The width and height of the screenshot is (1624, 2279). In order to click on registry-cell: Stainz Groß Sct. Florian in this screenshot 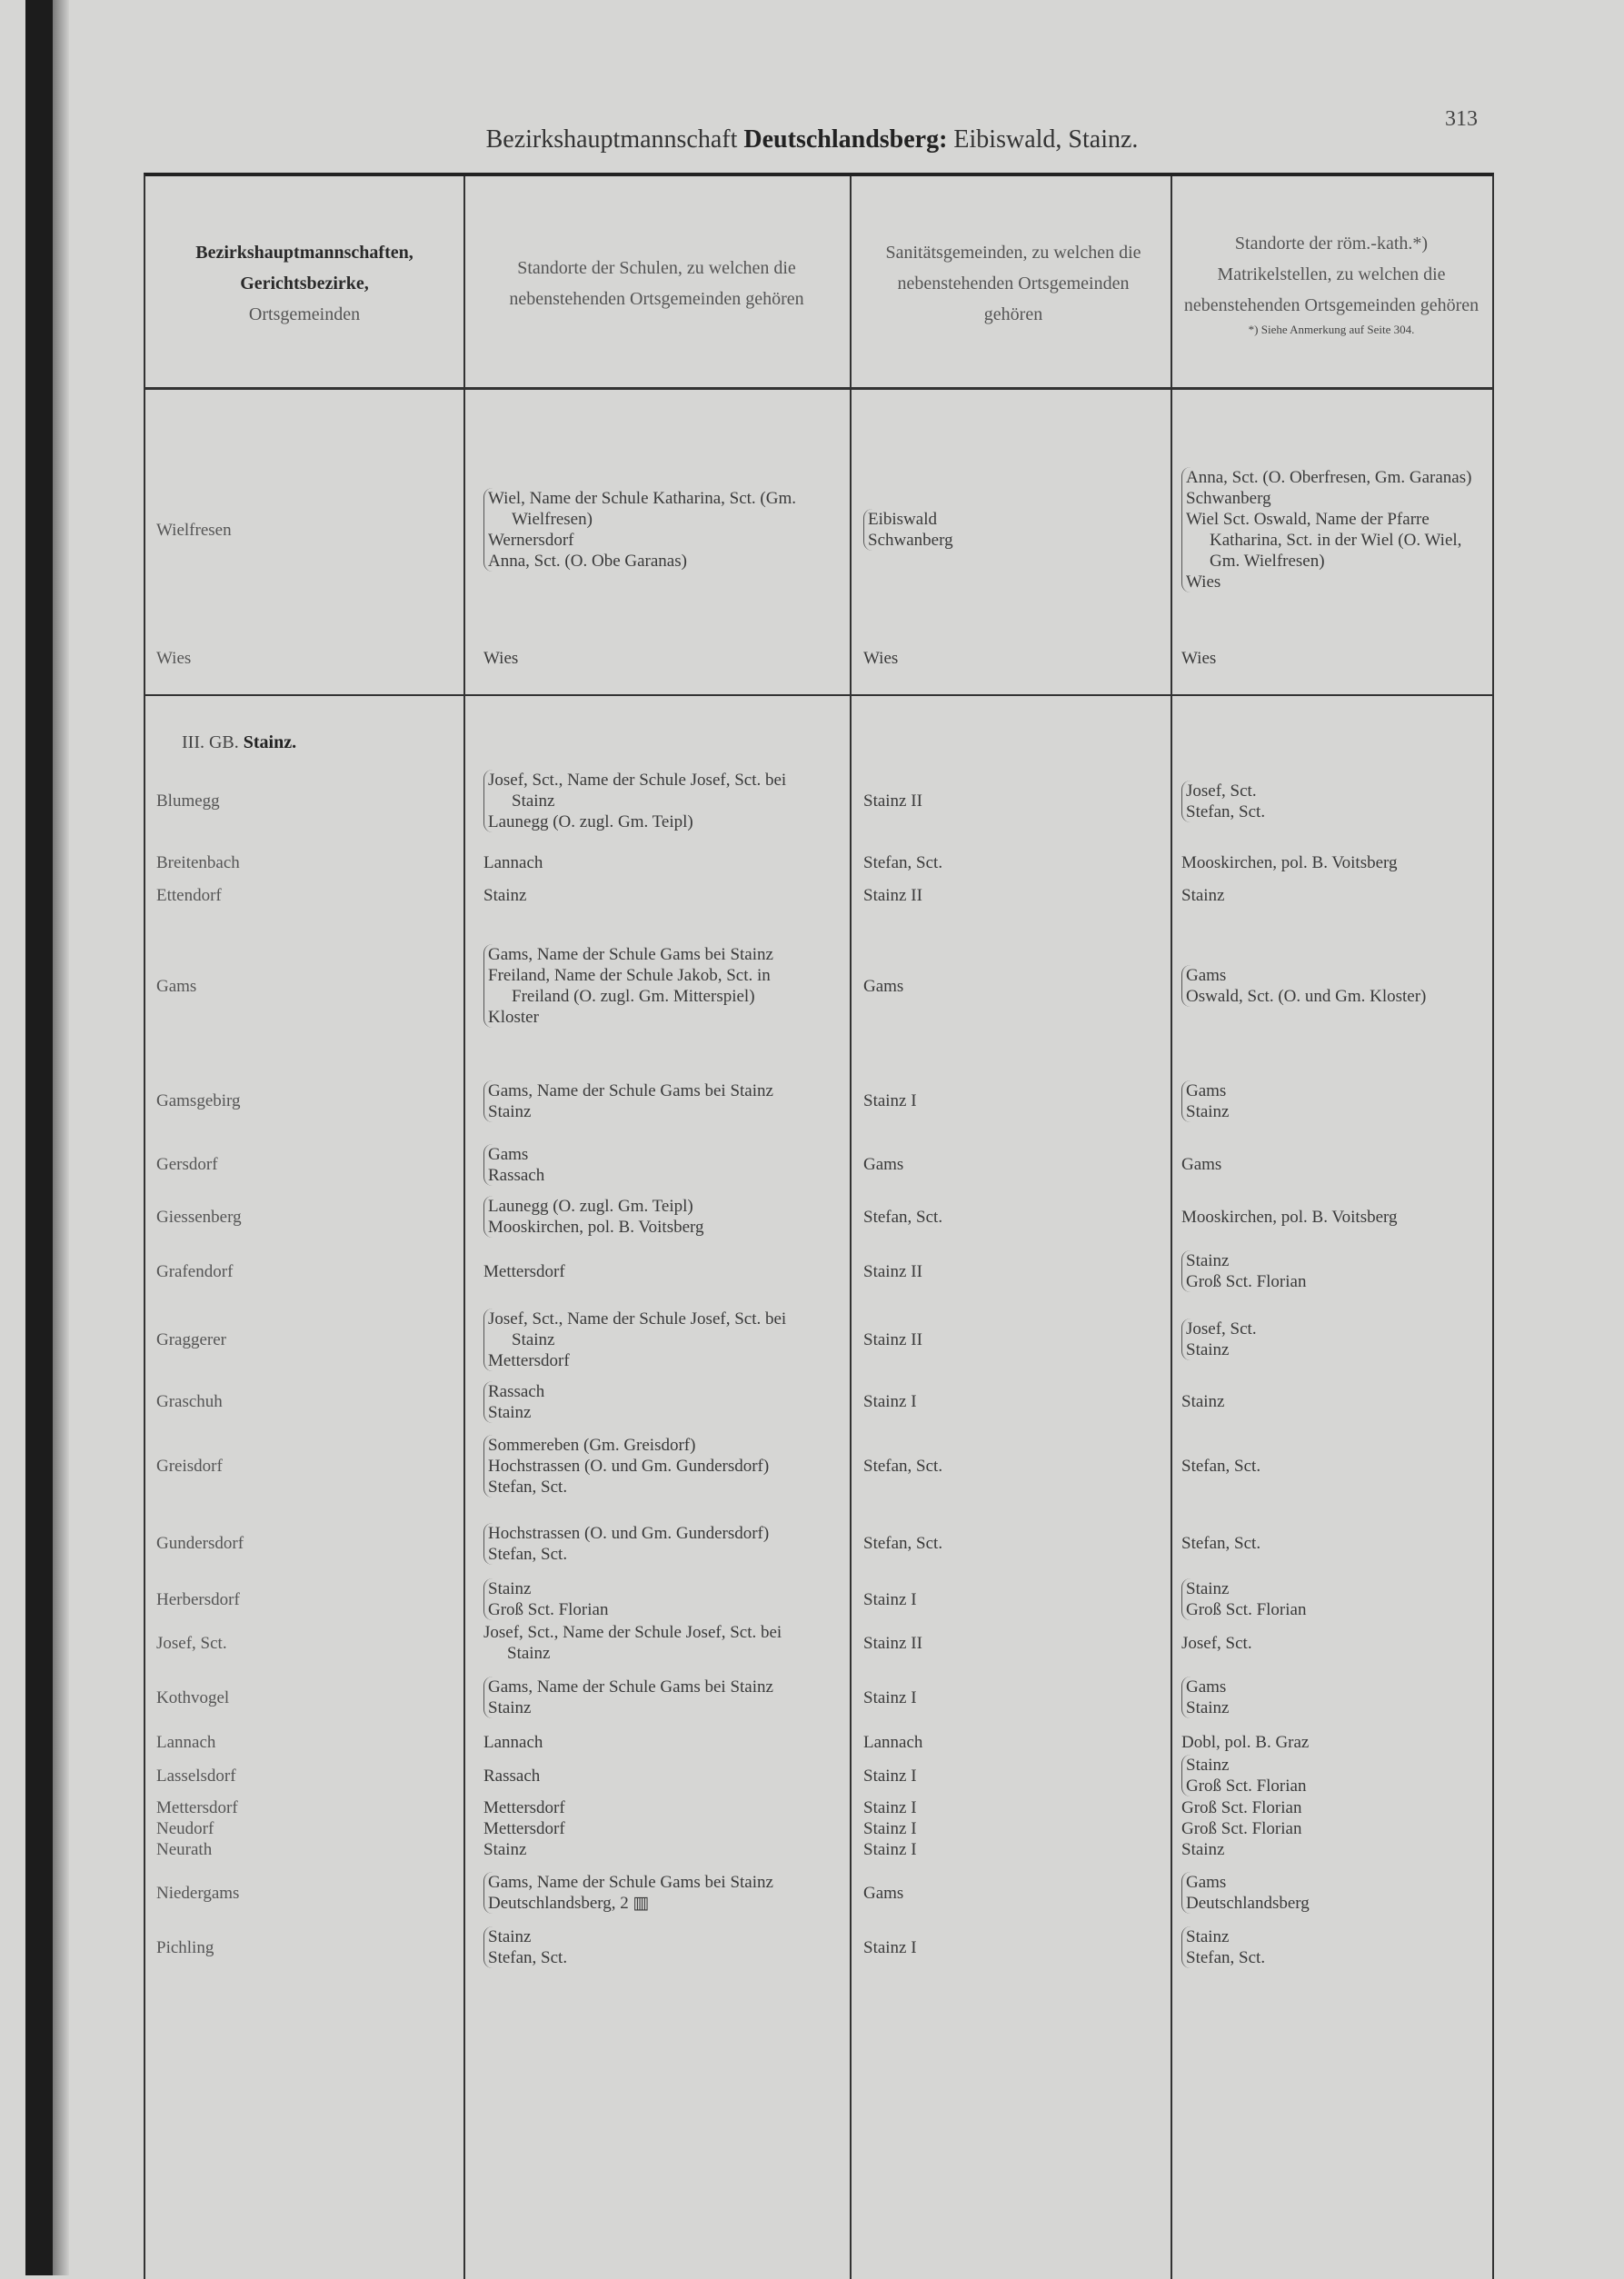, I will do `click(1331, 1599)`.